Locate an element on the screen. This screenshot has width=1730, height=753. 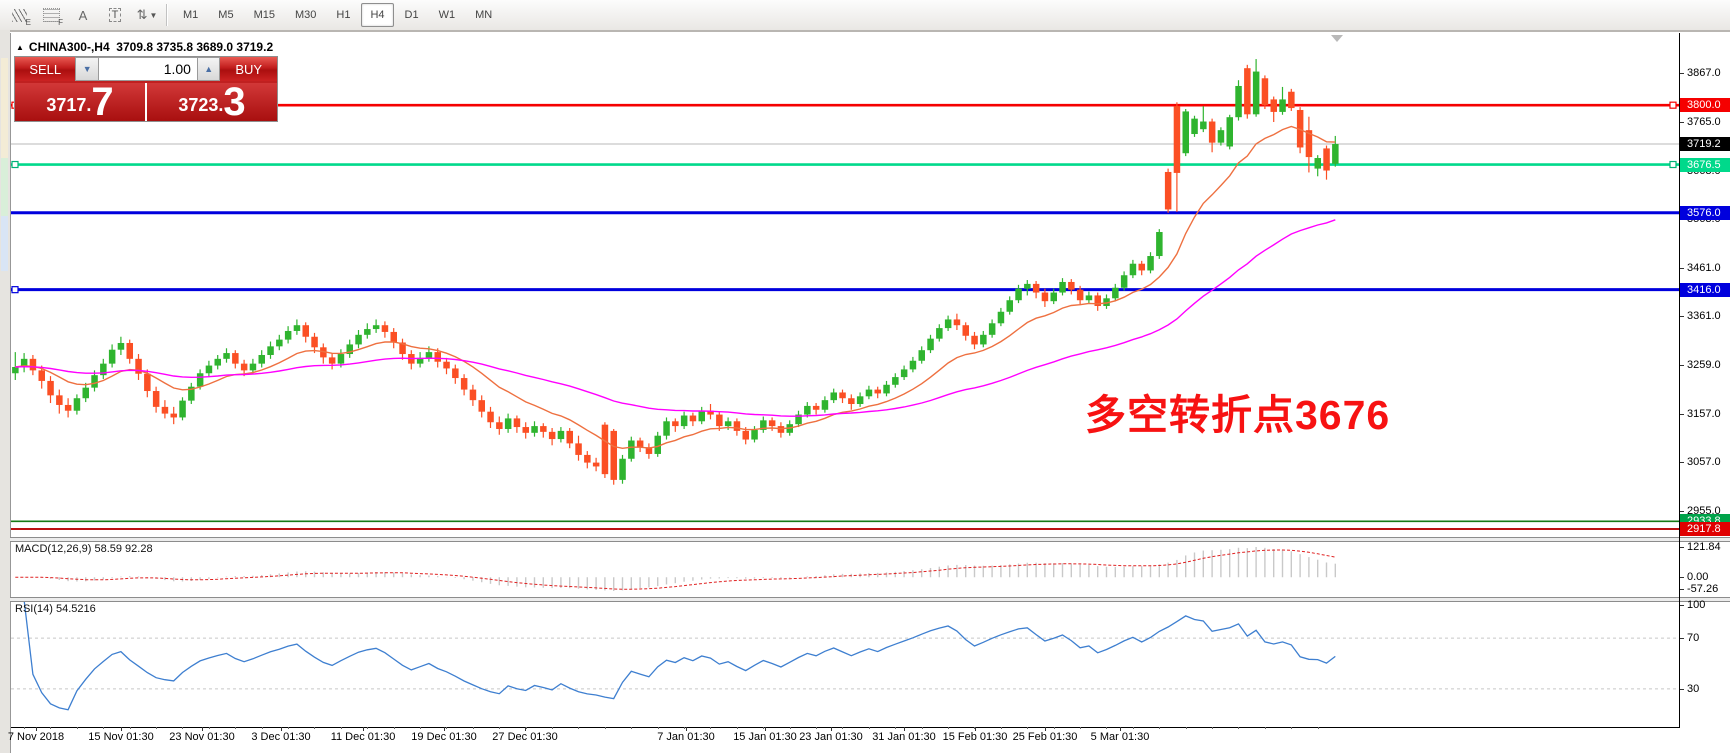
collapsed-side-panel is located at coordinates (5, 391).